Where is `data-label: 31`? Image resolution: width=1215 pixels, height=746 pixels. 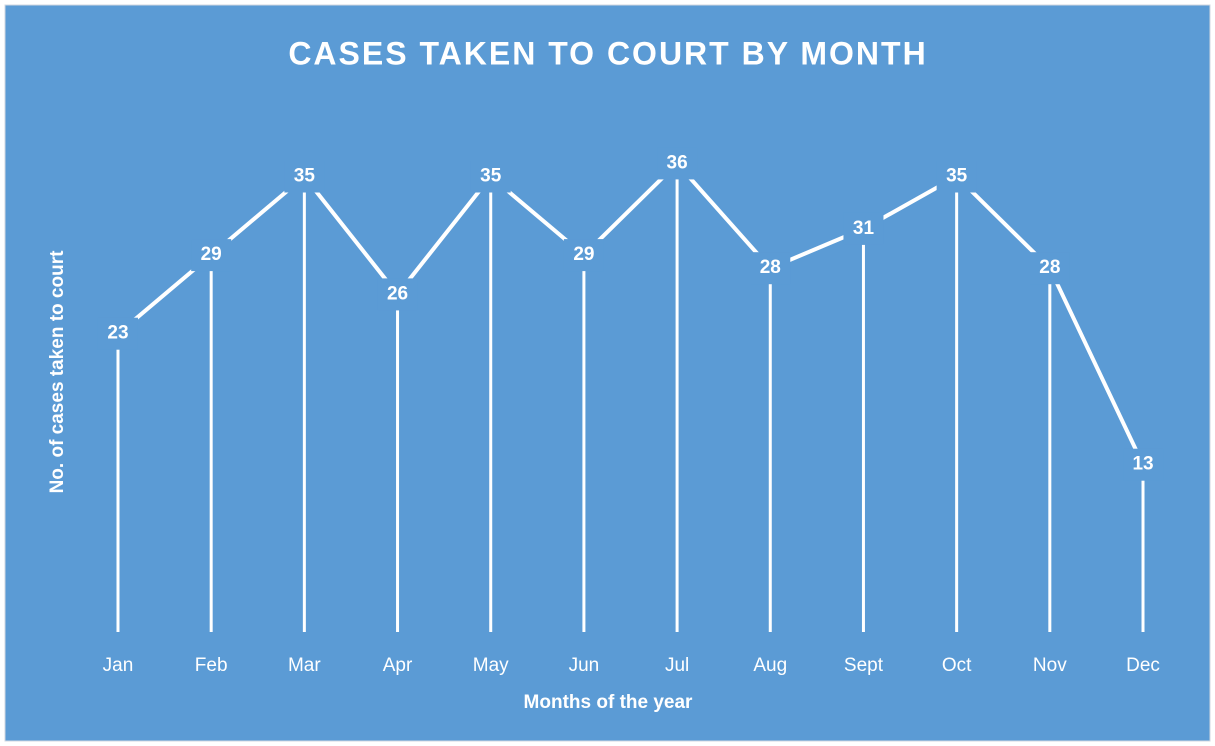 data-label: 31 is located at coordinates (864, 228).